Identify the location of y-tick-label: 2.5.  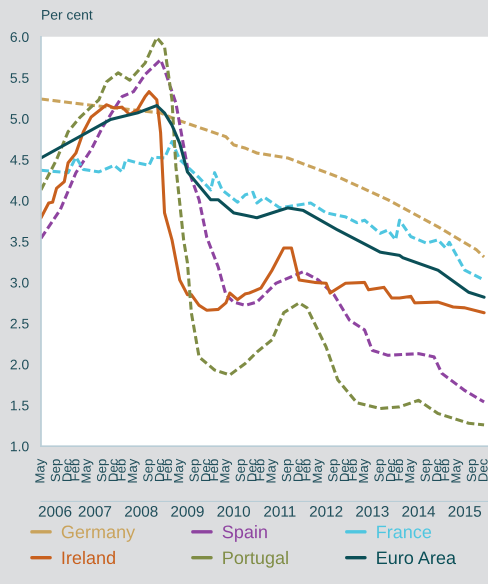
(19, 323).